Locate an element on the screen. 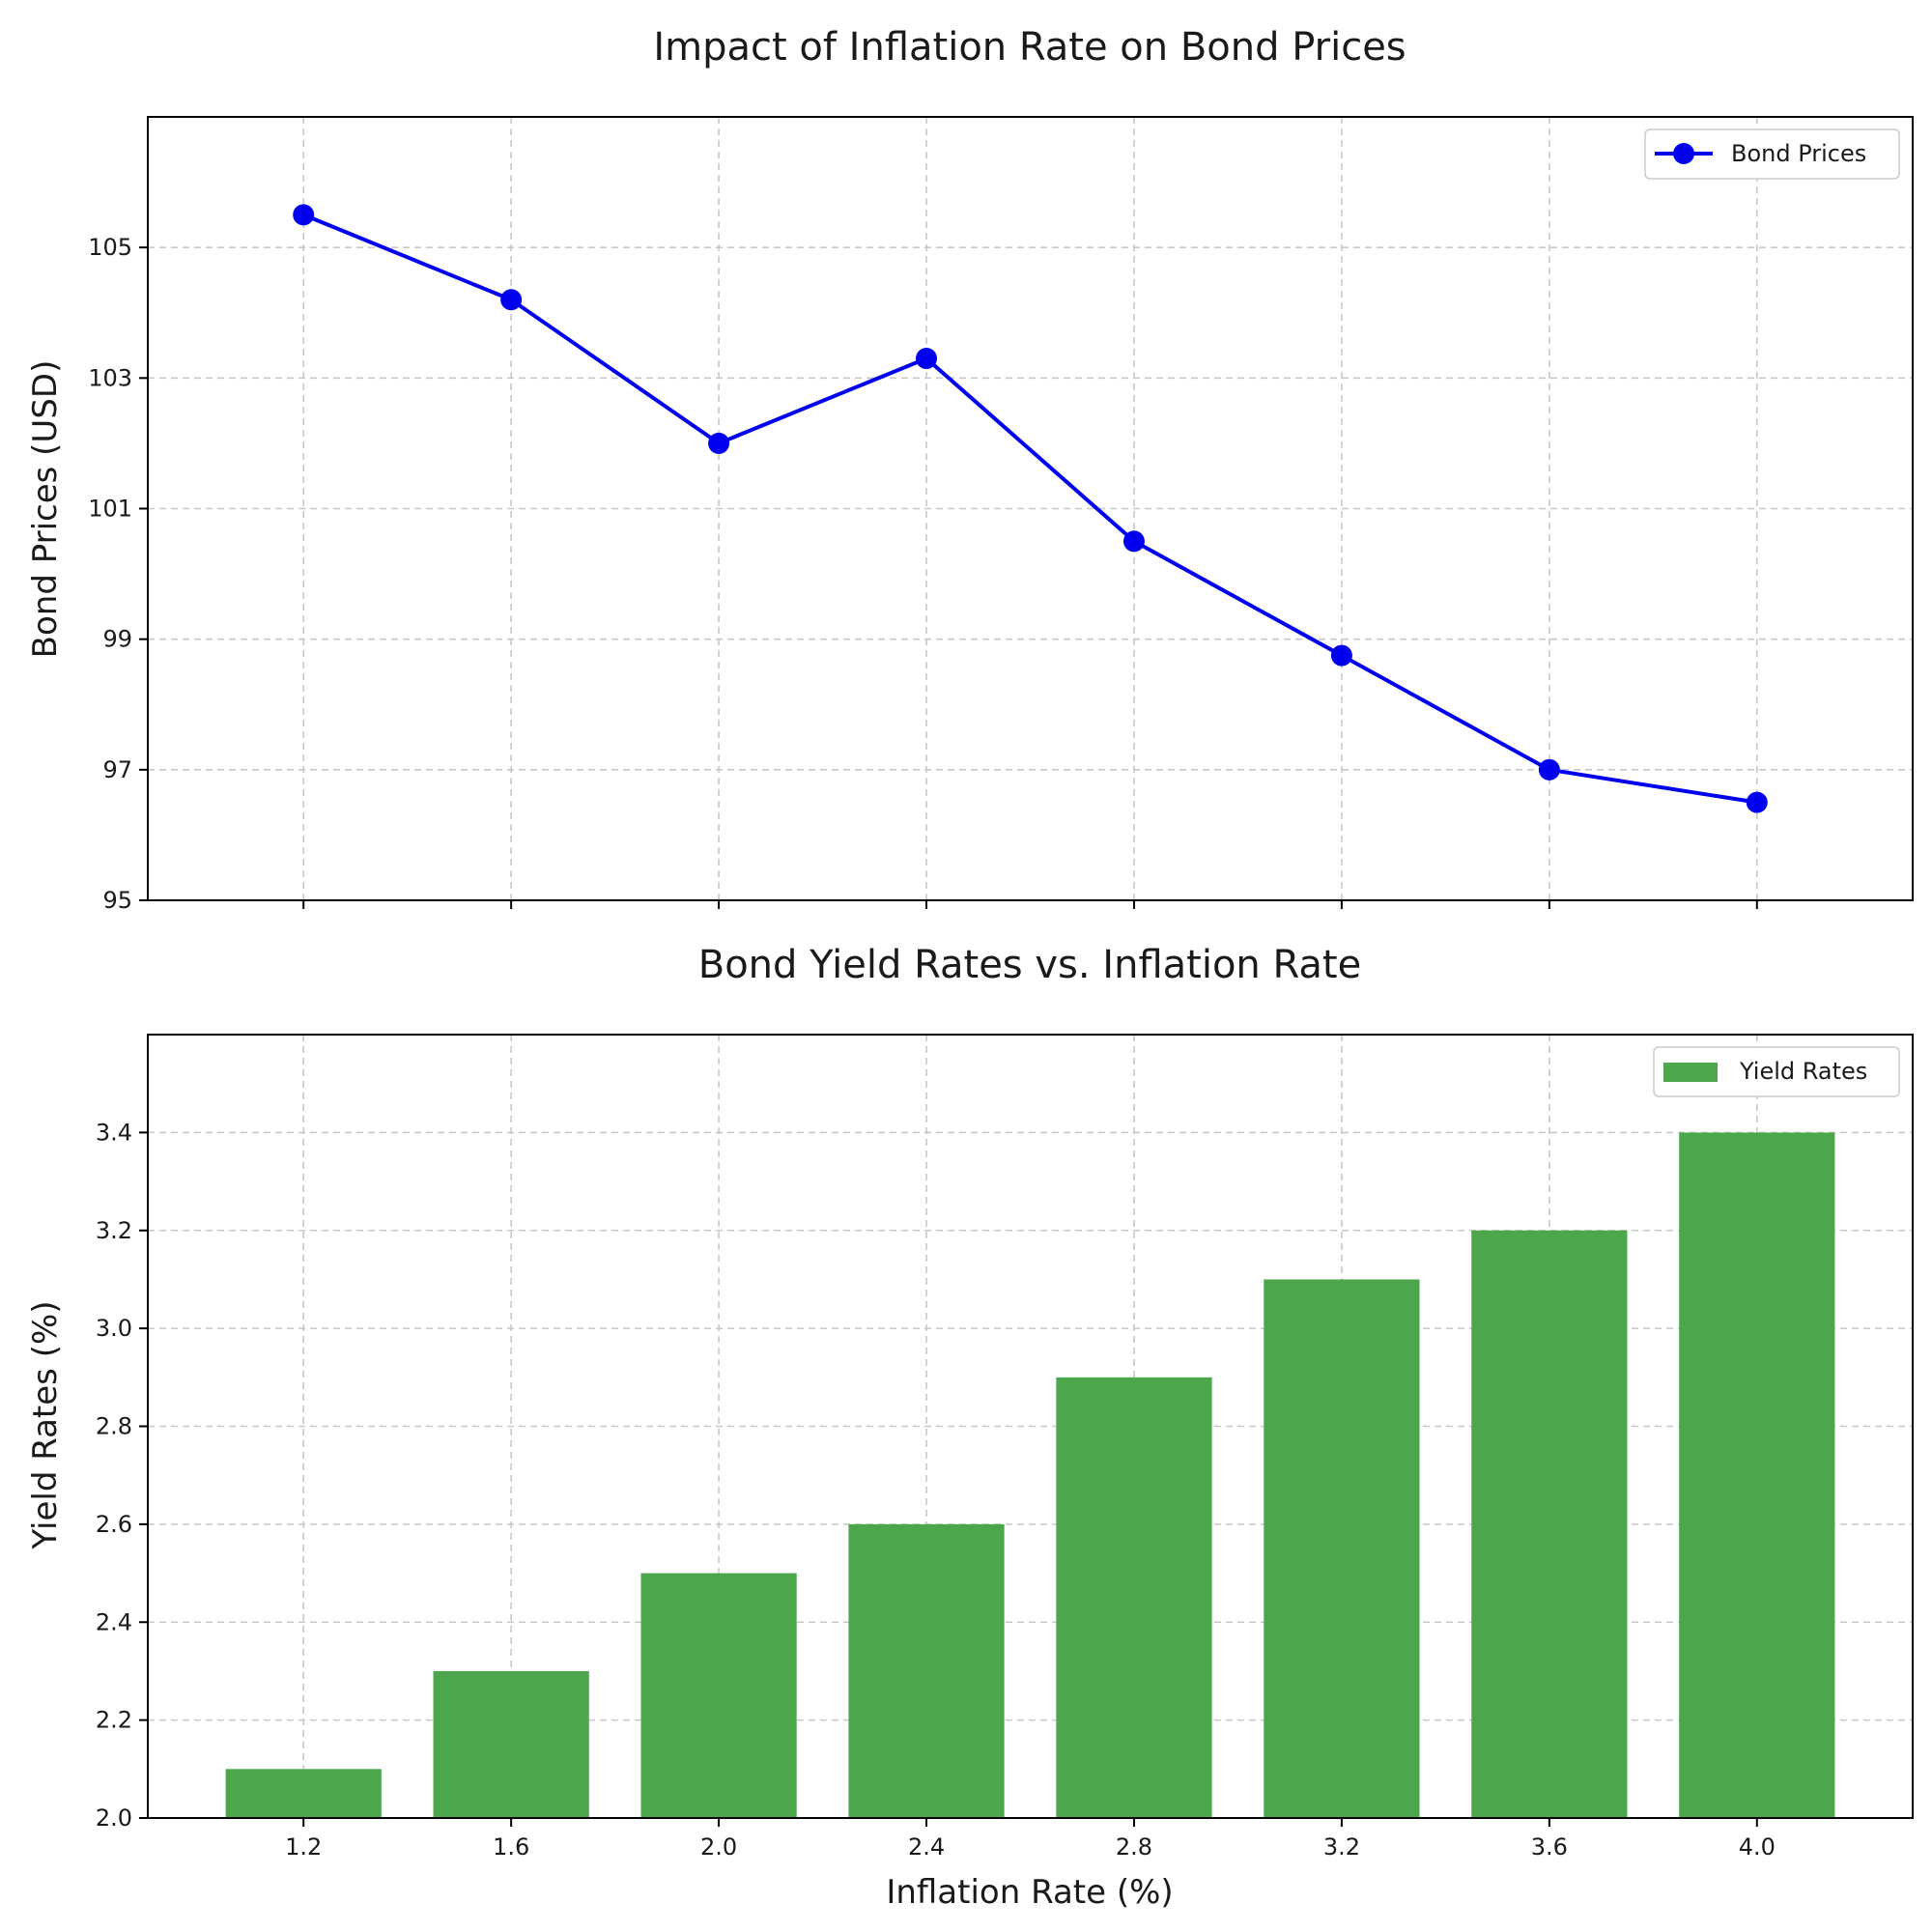  legend-bar-swatch is located at coordinates (1690, 1072).